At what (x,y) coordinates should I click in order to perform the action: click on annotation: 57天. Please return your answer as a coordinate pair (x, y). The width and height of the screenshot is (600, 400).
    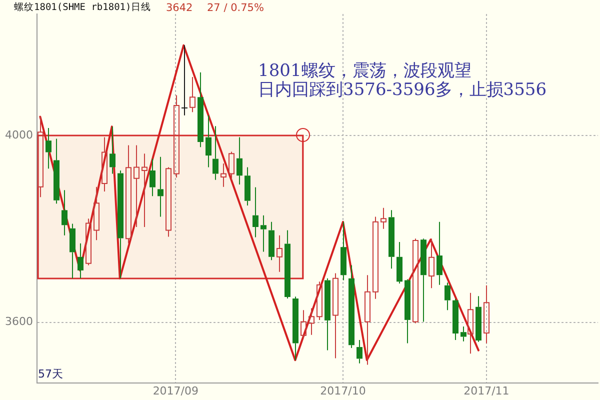
    Looking at the image, I should click on (50, 373).